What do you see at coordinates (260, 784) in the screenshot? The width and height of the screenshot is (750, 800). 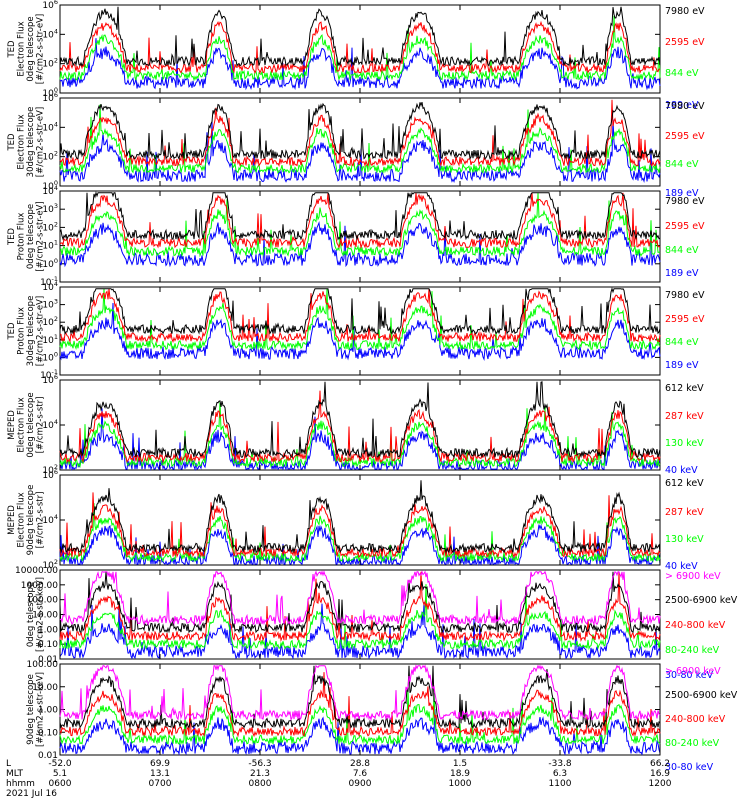 I see `x-tick-label-hhmm: 0800` at bounding box center [260, 784].